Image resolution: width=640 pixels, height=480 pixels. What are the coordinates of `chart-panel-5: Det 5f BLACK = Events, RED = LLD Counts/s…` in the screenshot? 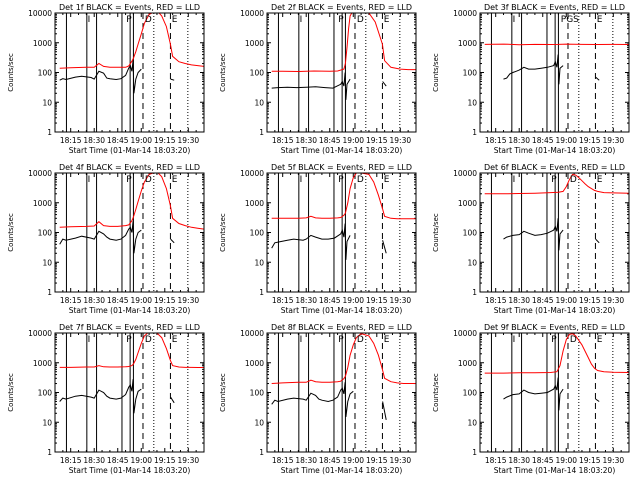 It's located at (318, 239).